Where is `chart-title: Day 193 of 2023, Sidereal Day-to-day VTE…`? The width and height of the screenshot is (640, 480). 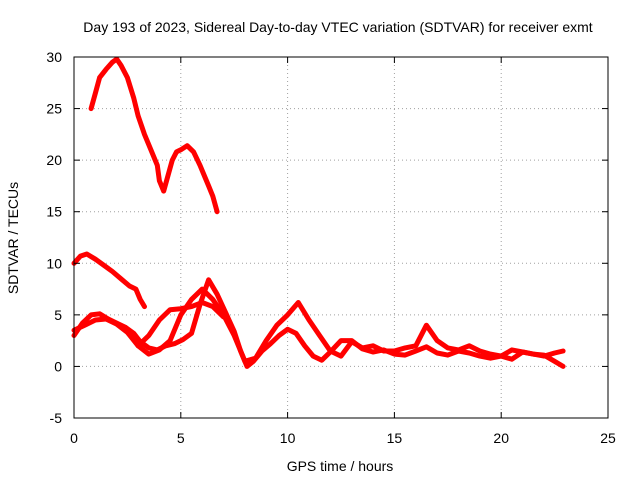
chart-title: Day 193 of 2023, Sidereal Day-to-day VTE… is located at coordinates (337, 27).